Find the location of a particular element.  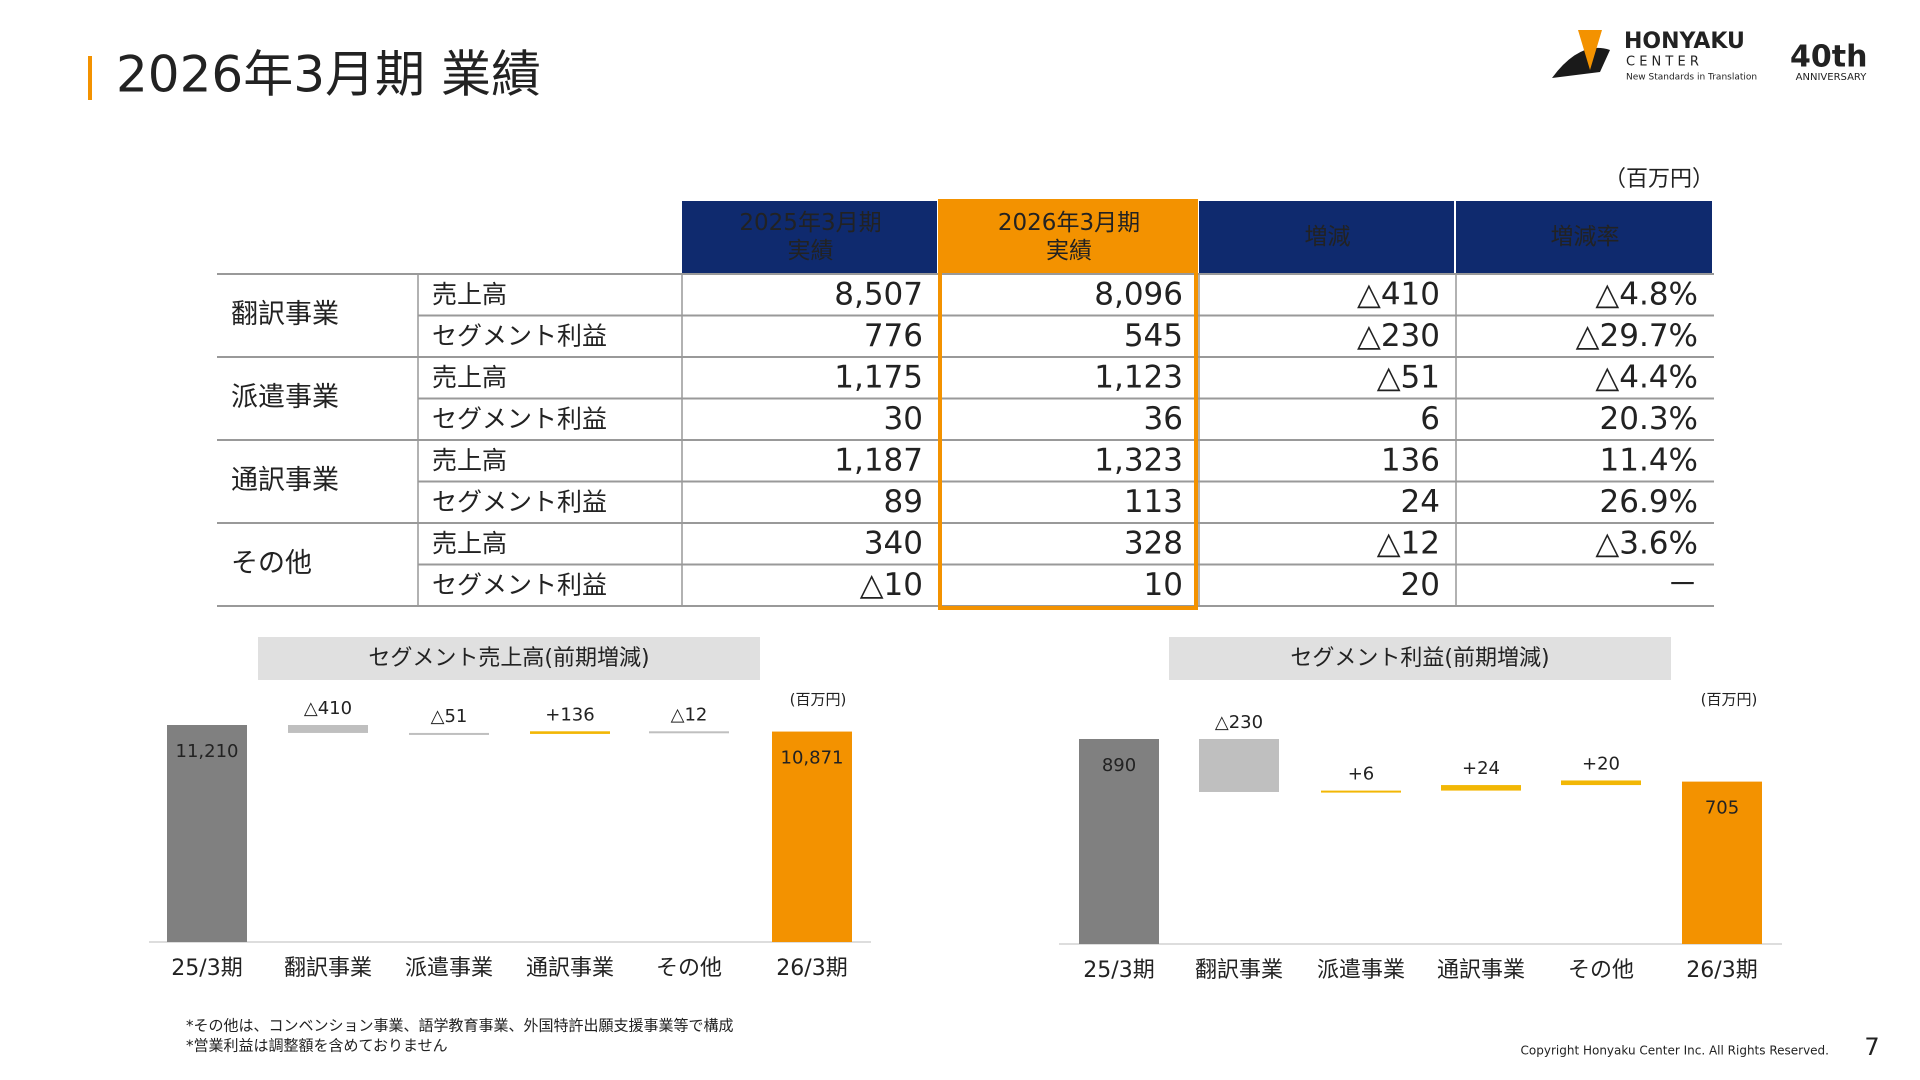

x-tick-label: その他 is located at coordinates (689, 968).